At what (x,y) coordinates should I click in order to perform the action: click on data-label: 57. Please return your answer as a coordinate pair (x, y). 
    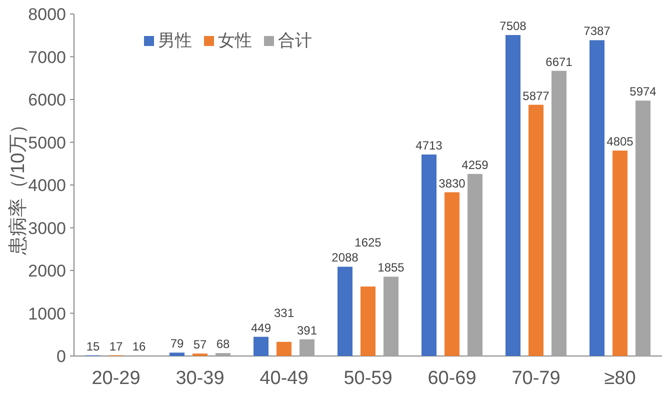
    Looking at the image, I should click on (200, 345).